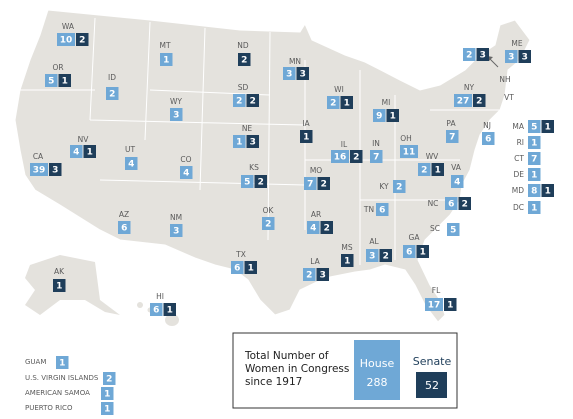 This screenshot has height=419, width=573. I want to click on state-label: PA, so click(451, 123).